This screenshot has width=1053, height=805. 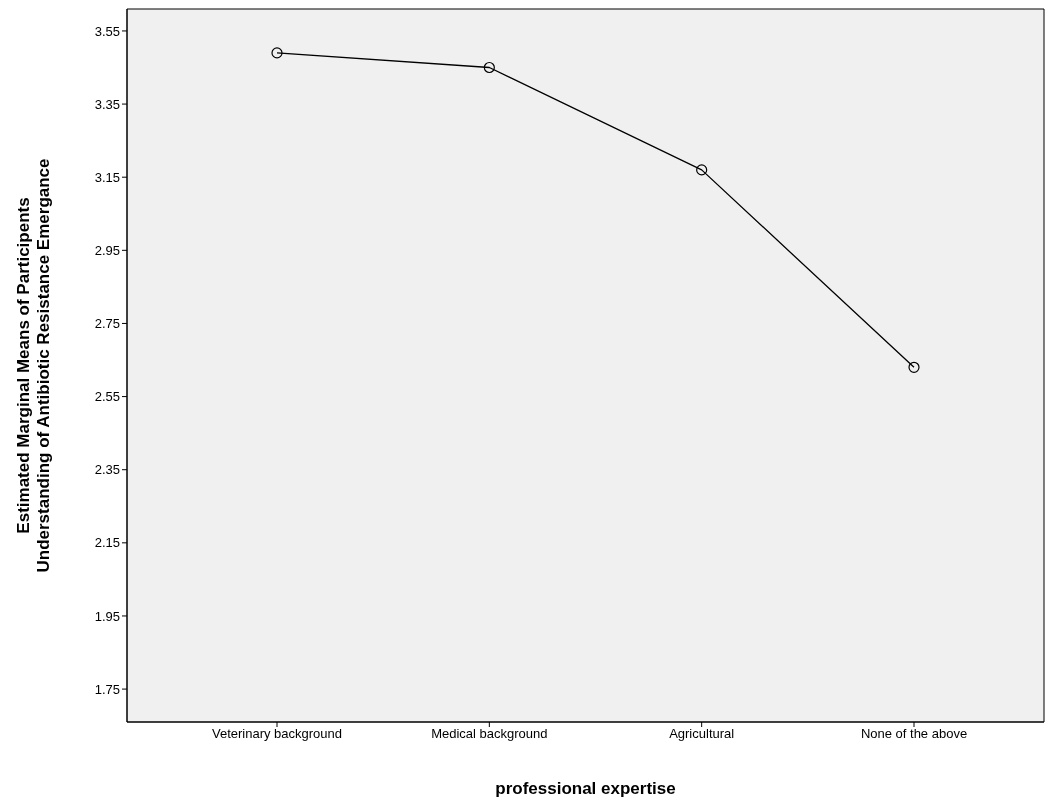 I want to click on y-tick-label: 2.95, so click(x=107, y=250).